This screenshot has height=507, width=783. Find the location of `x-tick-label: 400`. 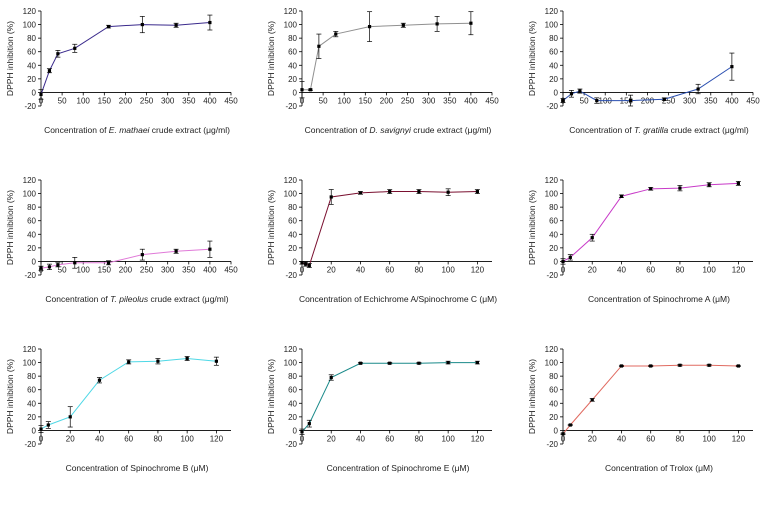

x-tick-label: 400 is located at coordinates (732, 100).